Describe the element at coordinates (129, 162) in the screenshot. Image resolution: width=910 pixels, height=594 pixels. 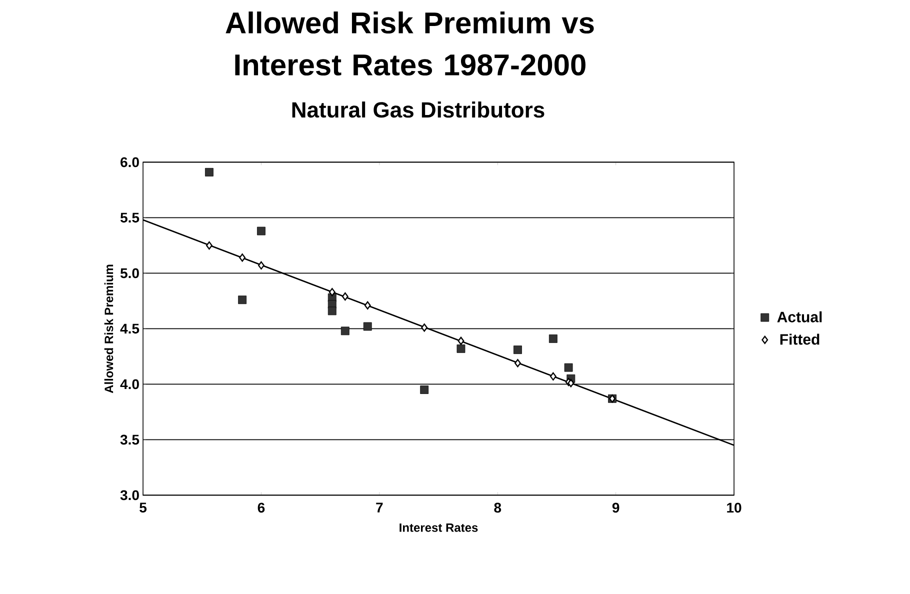
I see `y-tick-label: 6.0` at that location.